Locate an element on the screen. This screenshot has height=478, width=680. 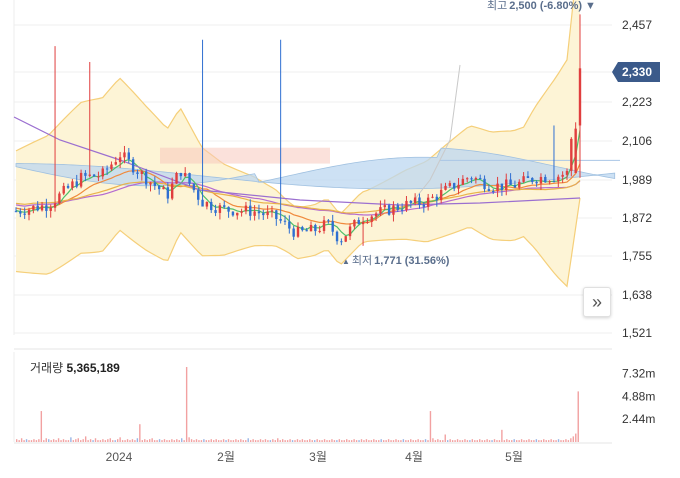
high-marker-prefix: 최고 is located at coordinates (497, 6).